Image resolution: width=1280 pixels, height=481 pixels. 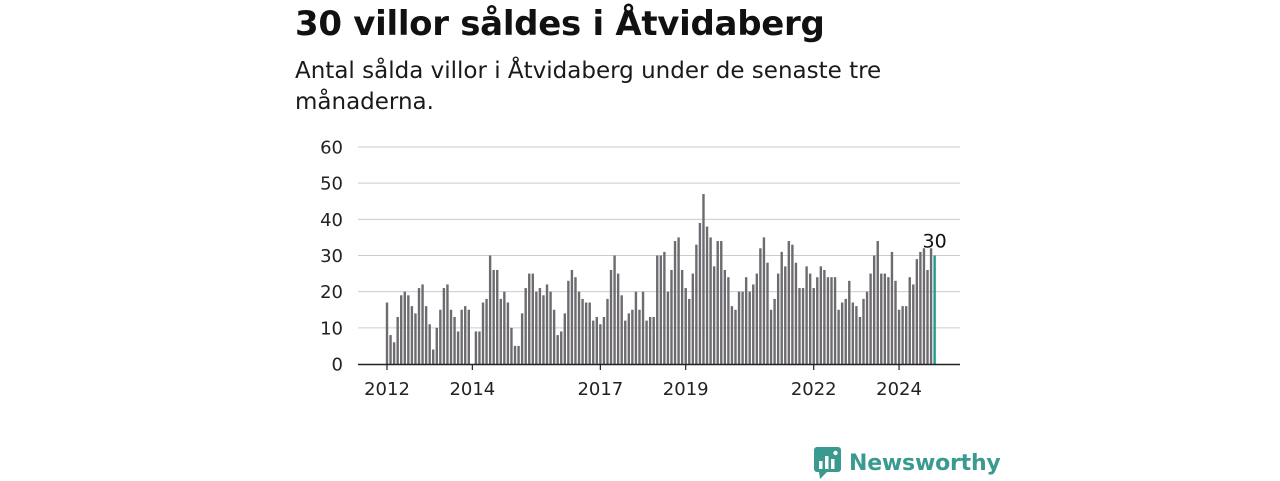 What do you see at coordinates (331, 220) in the screenshot?
I see `y-tick-label: 40` at bounding box center [331, 220].